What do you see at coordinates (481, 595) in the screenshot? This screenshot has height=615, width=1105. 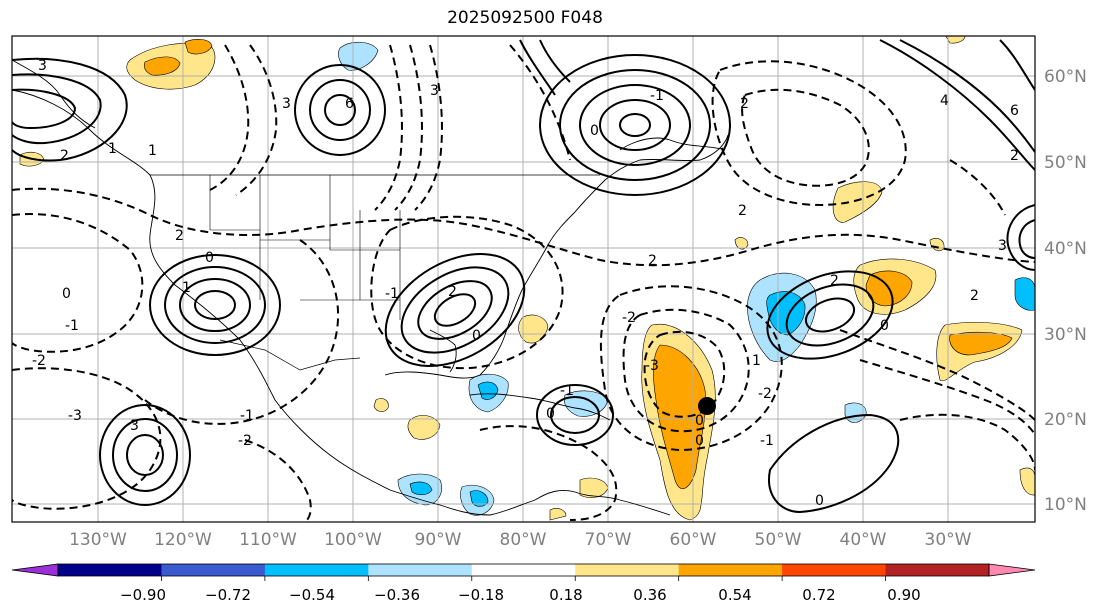 I see `colorbar-tick-label: −0.18` at bounding box center [481, 595].